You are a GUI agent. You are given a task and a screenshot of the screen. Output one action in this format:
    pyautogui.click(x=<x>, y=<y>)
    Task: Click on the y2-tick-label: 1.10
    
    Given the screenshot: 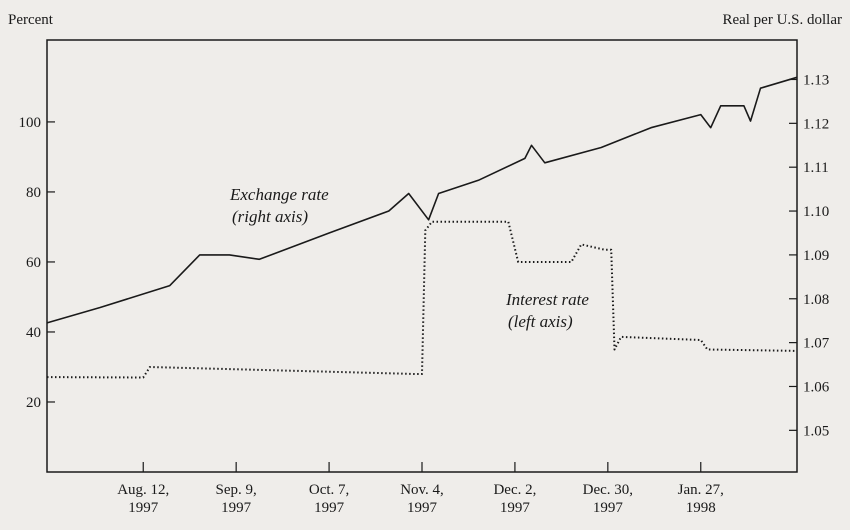 What is the action you would take?
    pyautogui.click(x=816, y=212)
    